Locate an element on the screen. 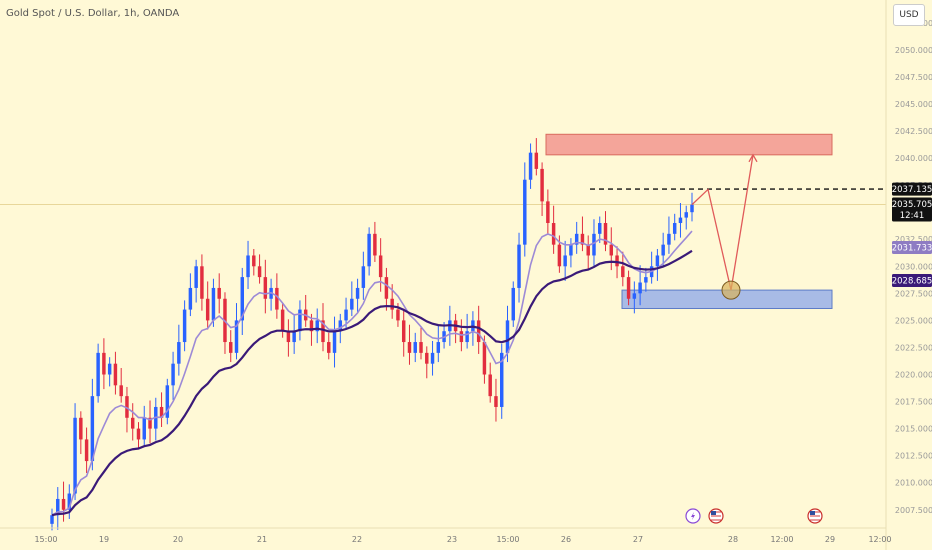  time-tick-label: 12:00 is located at coordinates (781, 539).